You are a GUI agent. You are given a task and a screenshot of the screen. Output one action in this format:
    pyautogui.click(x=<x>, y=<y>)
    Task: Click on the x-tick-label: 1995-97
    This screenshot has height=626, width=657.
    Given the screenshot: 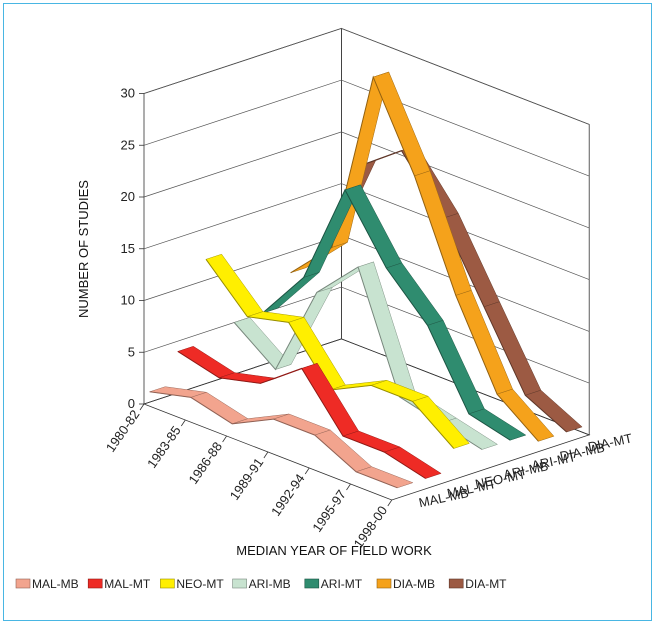 What is the action you would take?
    pyautogui.click(x=329, y=511)
    